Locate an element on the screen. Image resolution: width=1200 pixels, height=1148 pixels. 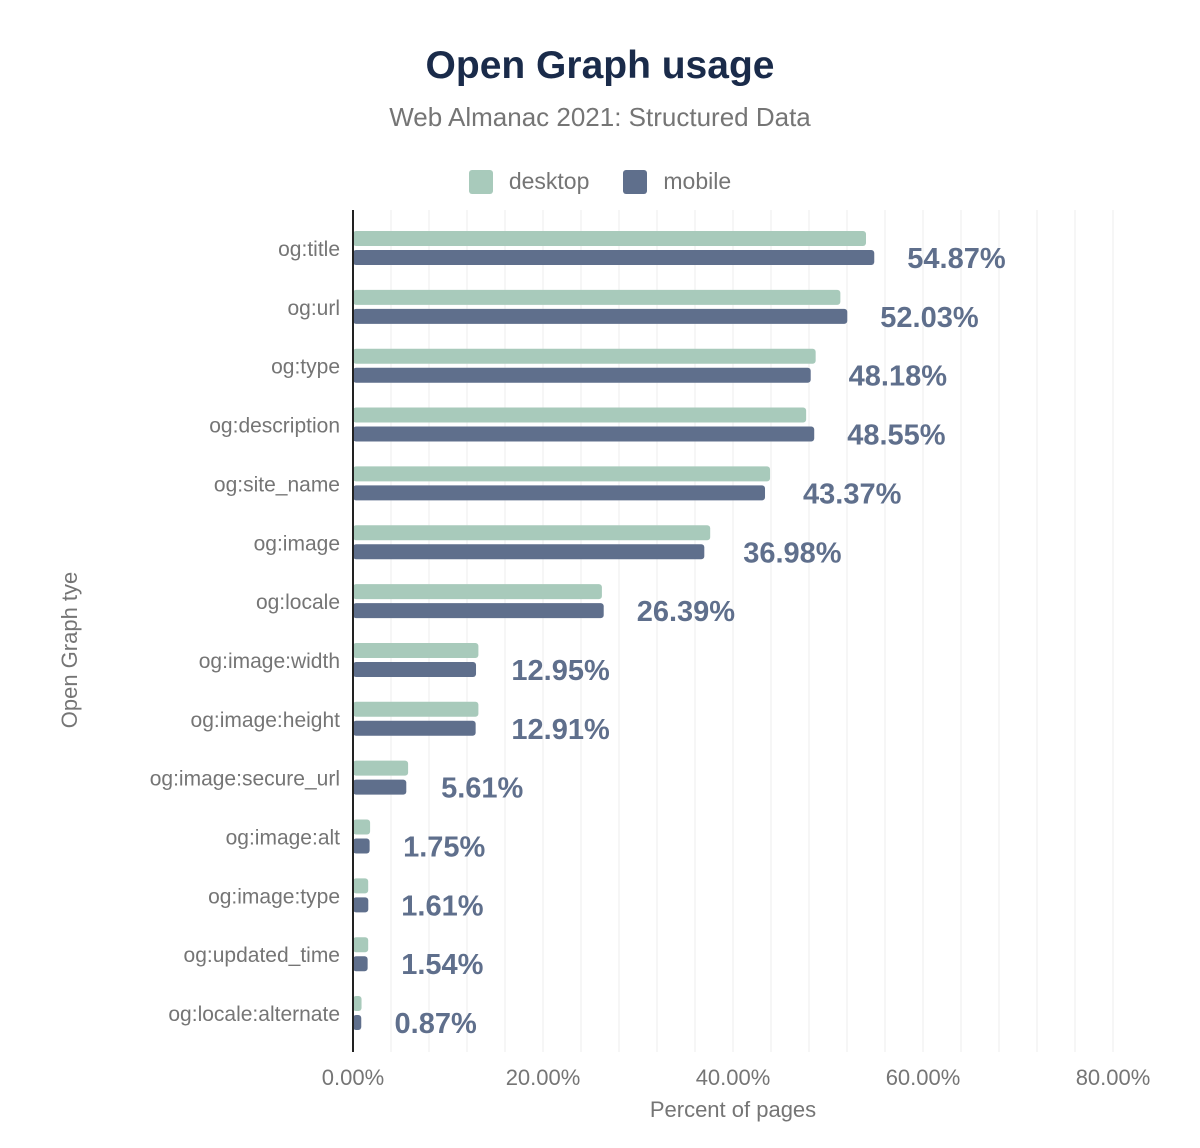
y-axis-label: Open Graph tye is located at coordinates (69, 650).